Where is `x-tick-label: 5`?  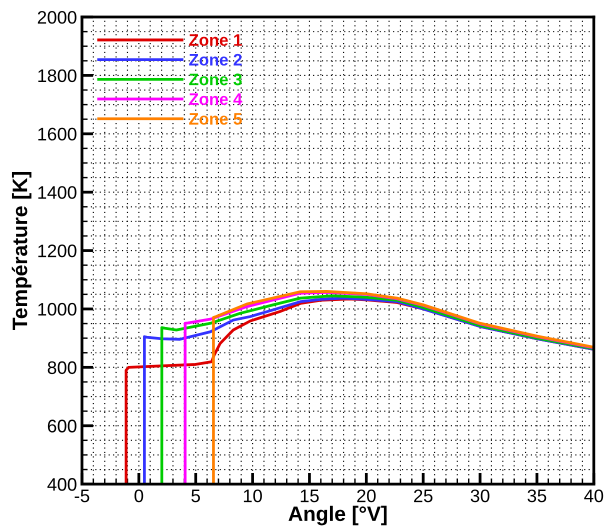 x-tick-label: 5 is located at coordinates (195, 496).